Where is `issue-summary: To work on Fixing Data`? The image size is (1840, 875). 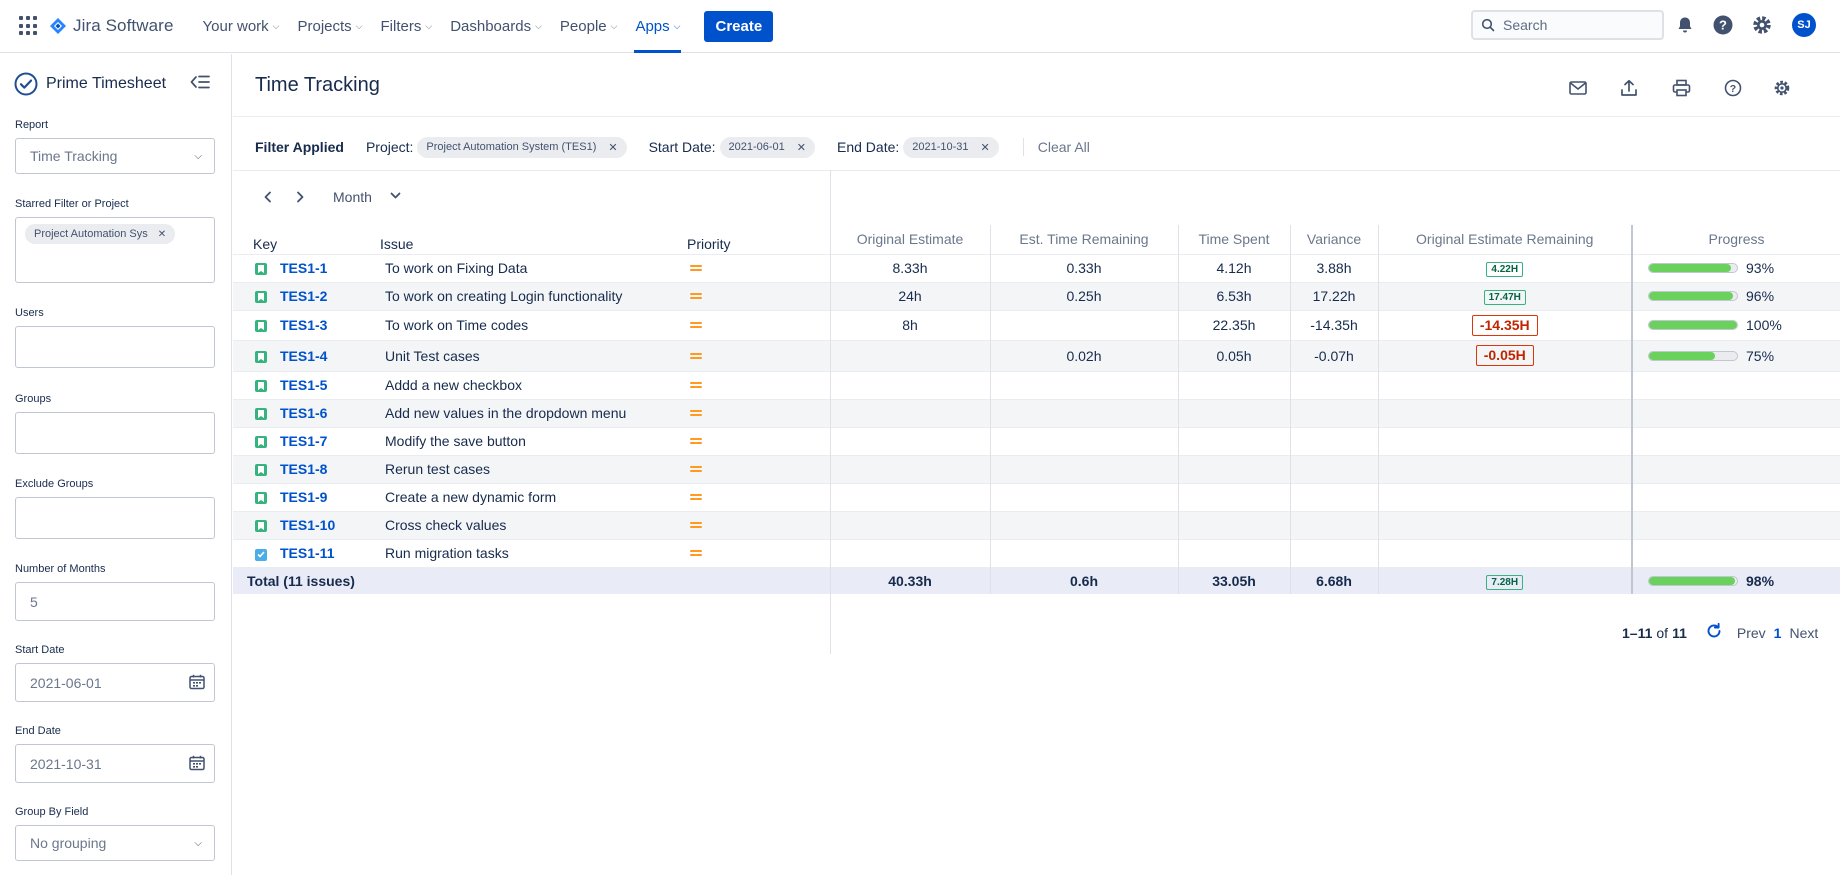
issue-summary: To work on Fixing Data is located at coordinates (533, 267).